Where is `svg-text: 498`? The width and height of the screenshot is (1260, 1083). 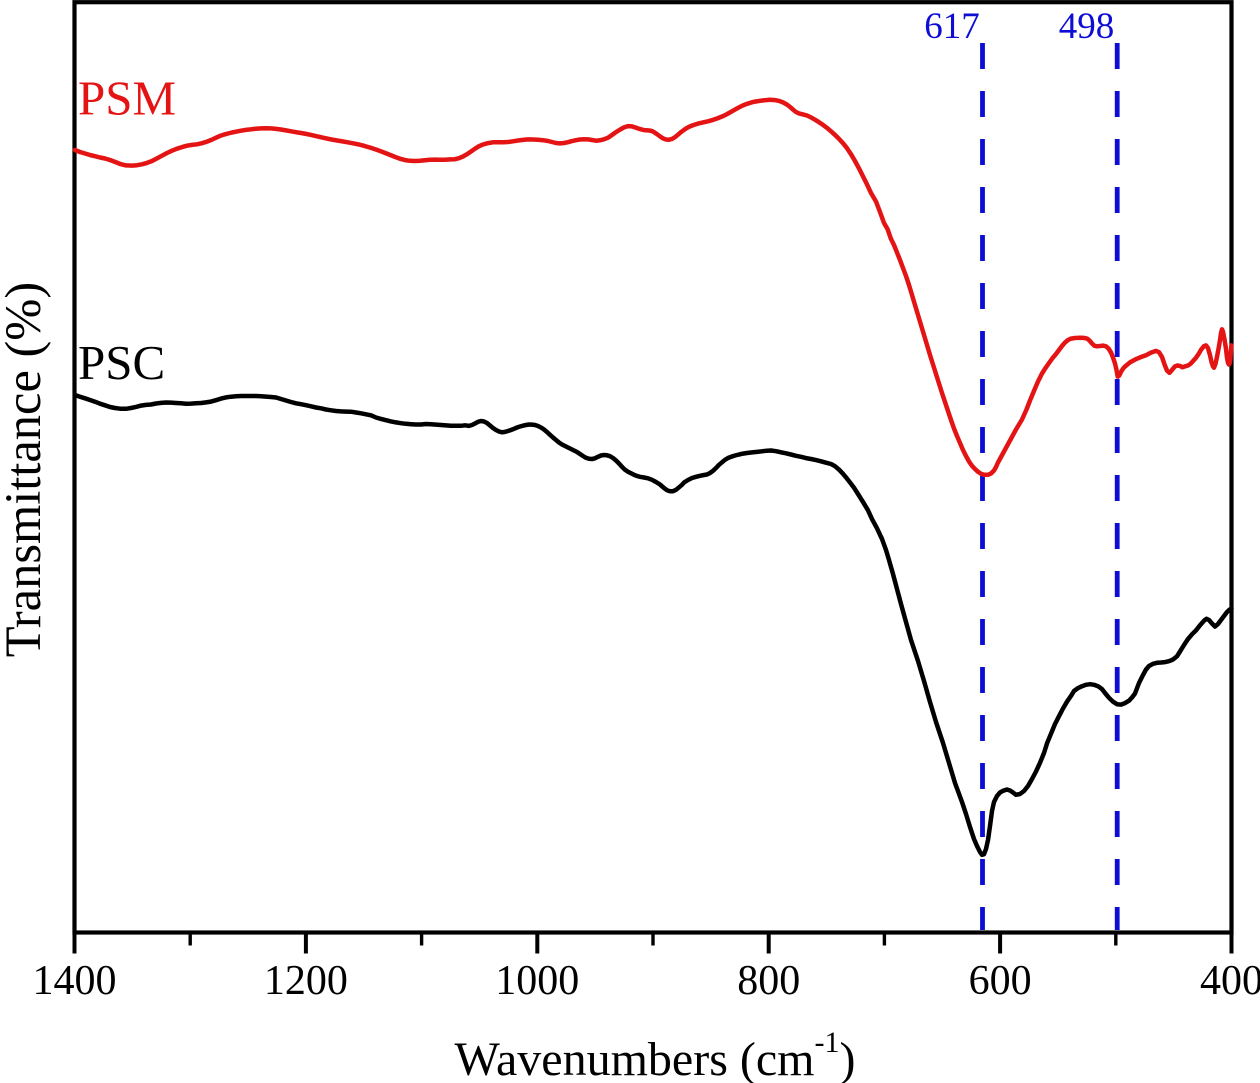 svg-text: 498 is located at coordinates (1087, 26).